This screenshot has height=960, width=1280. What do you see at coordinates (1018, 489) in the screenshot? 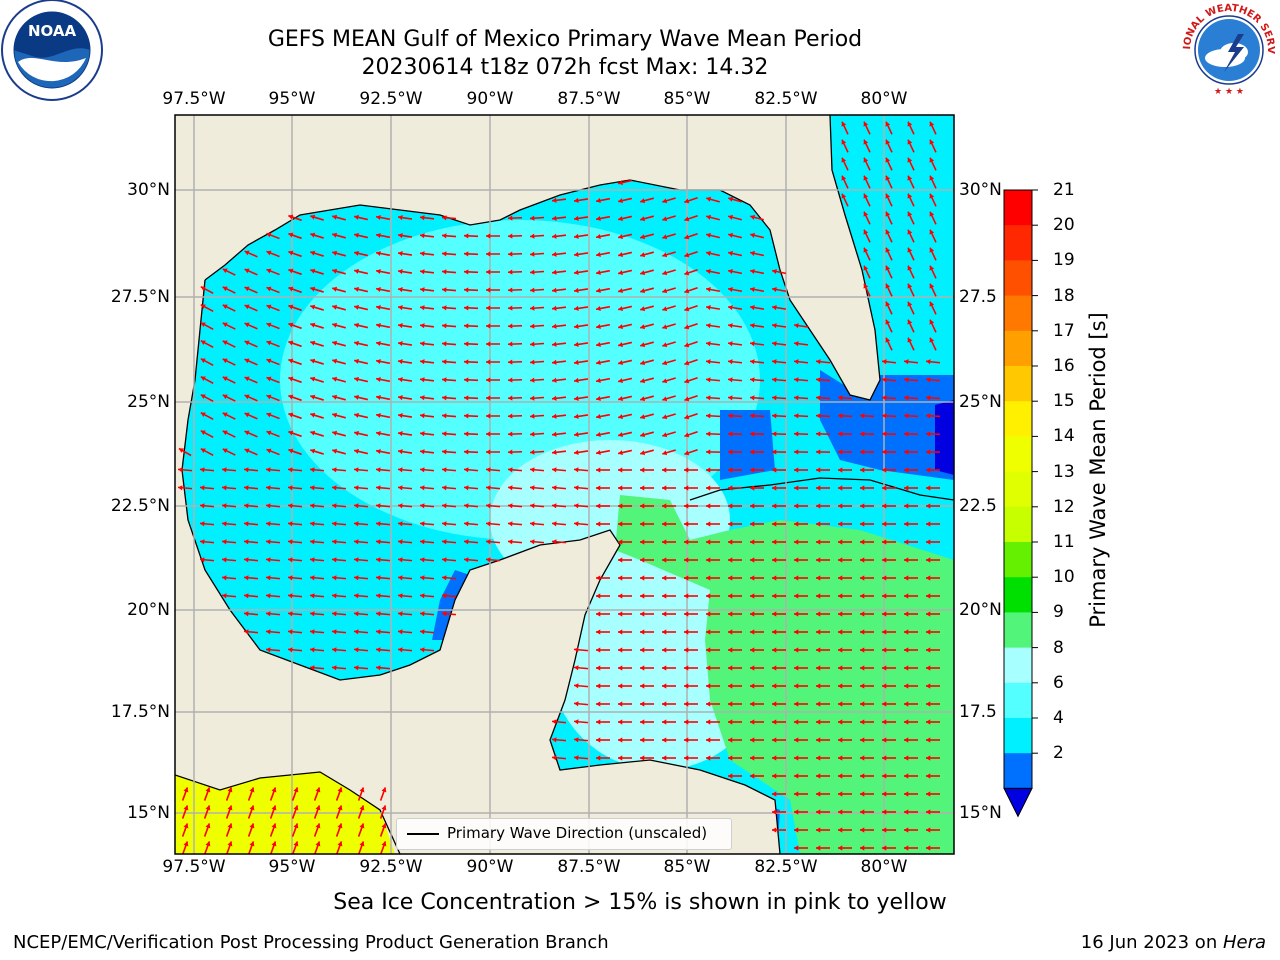
I see `colorbar-frame` at bounding box center [1018, 489].